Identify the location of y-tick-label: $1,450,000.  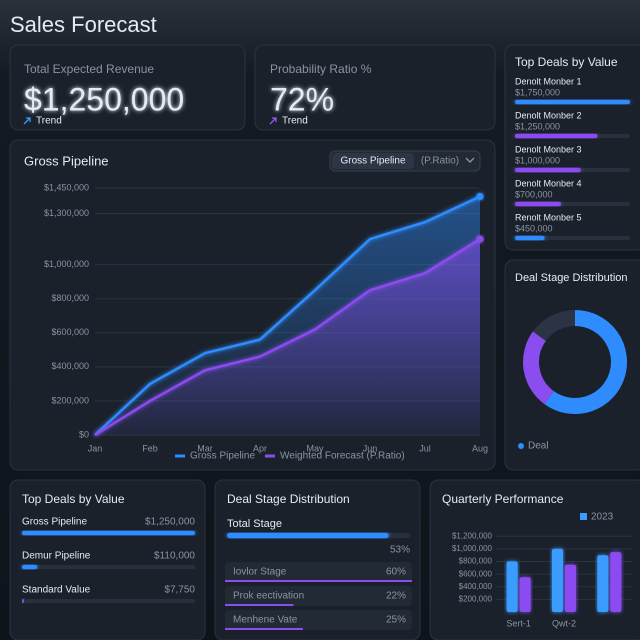
(66, 187).